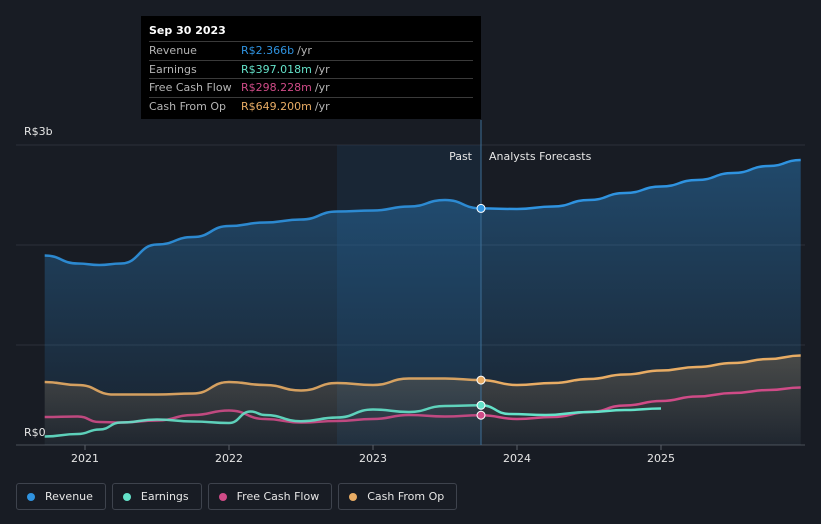 The image size is (821, 524). What do you see at coordinates (190, 87) in the screenshot?
I see `tooltip-label: Free Cash Flow` at bounding box center [190, 87].